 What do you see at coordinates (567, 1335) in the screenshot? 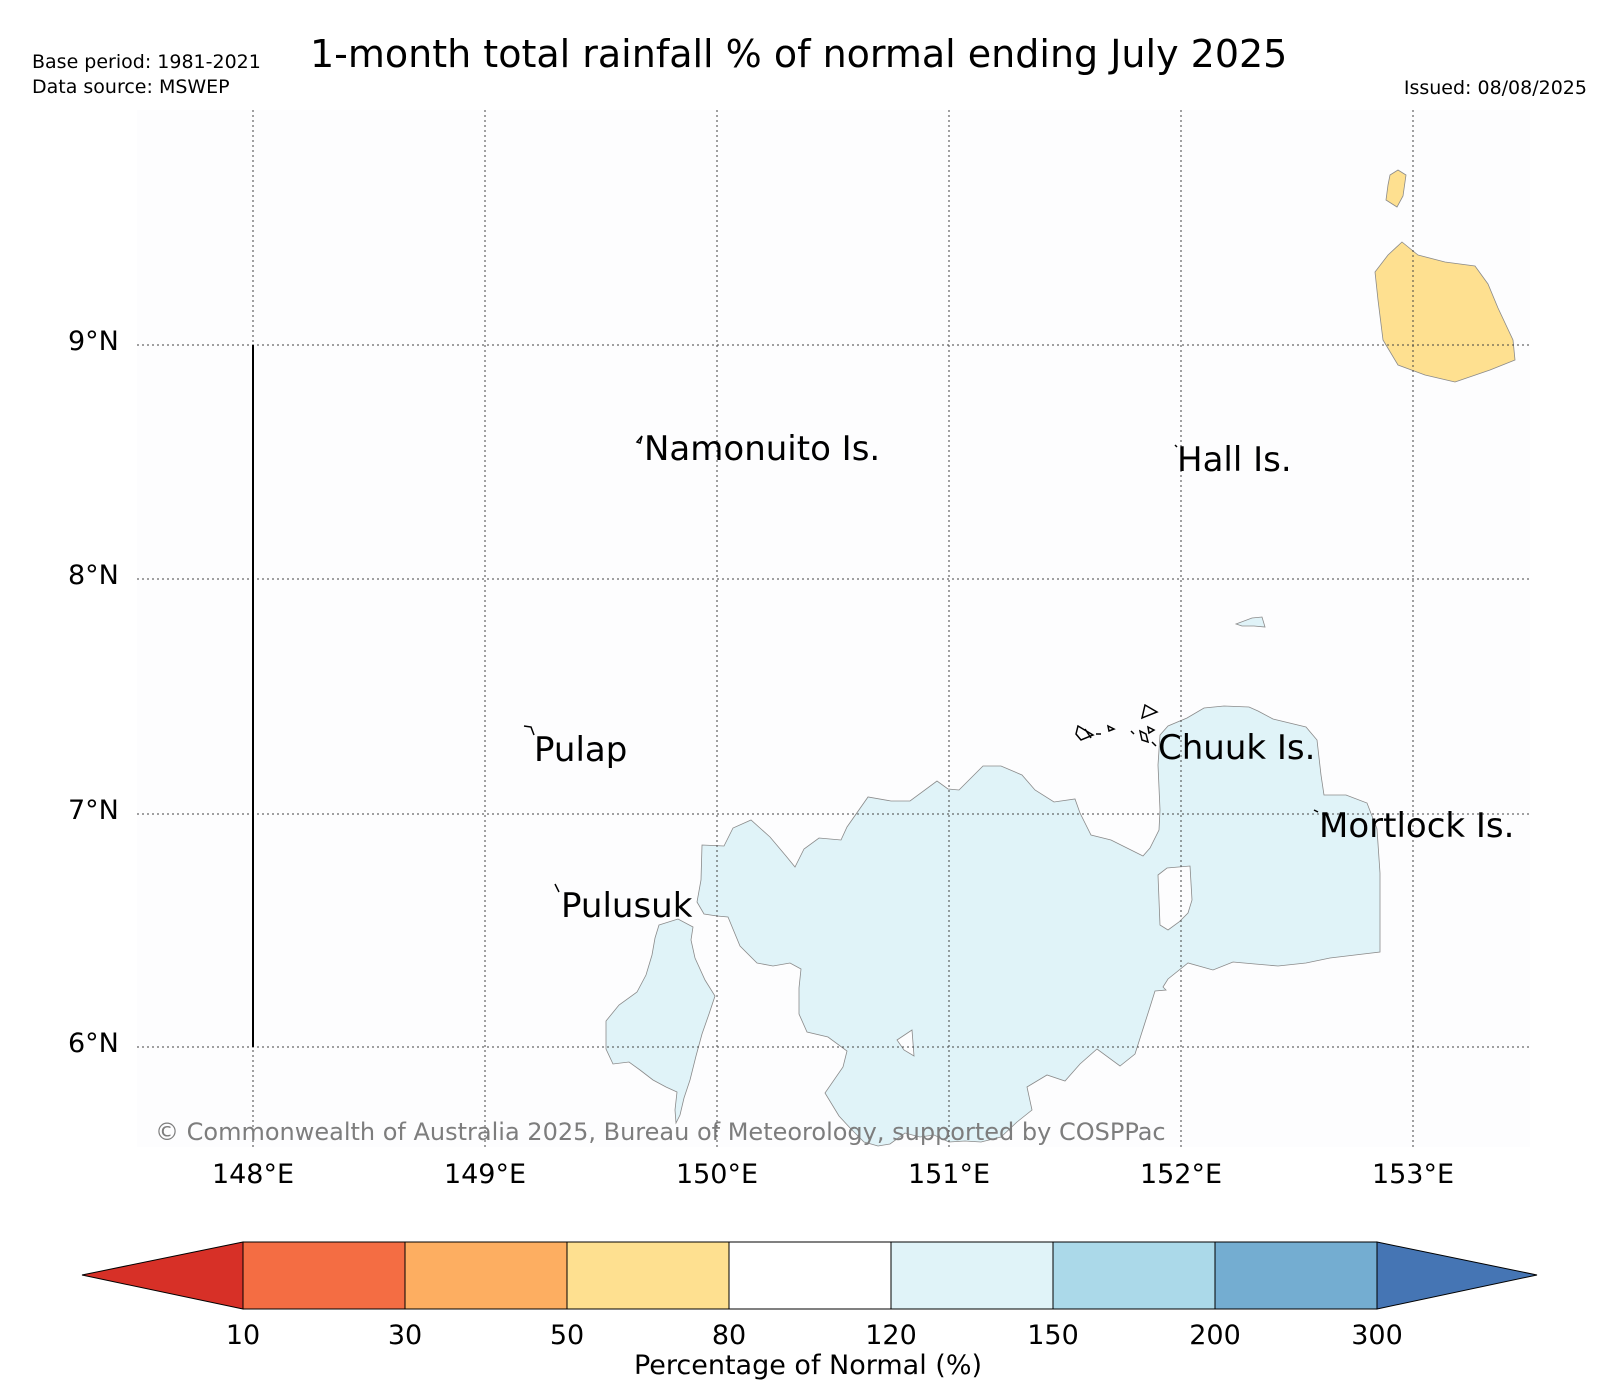
I see `colorbar-tick-50: 50` at bounding box center [567, 1335].